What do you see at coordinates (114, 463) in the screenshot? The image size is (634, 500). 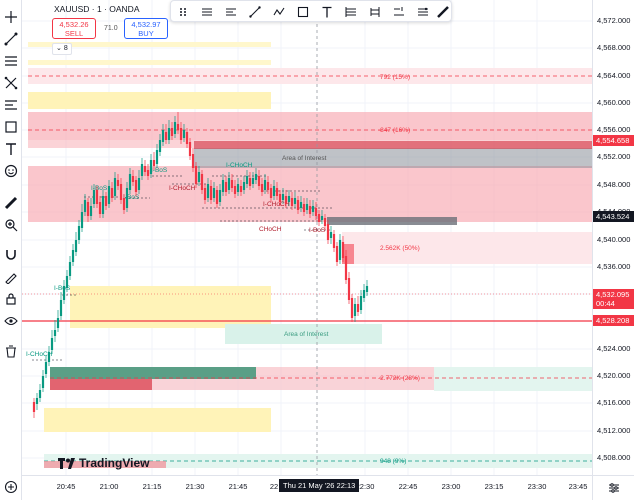 I see `logo-text: TradingView` at bounding box center [114, 463].